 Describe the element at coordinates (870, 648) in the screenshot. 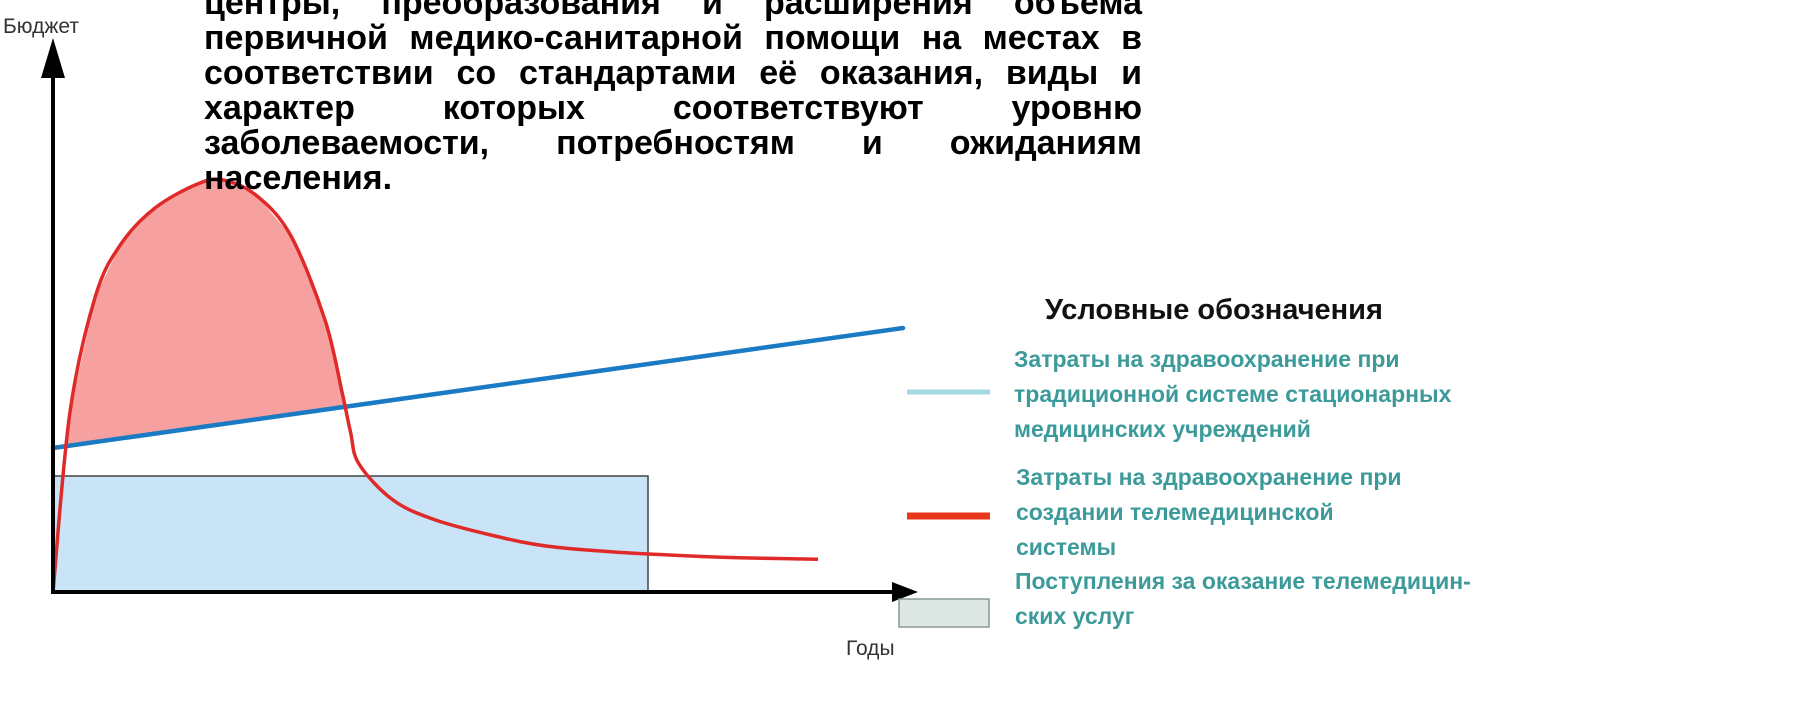

I see `x-axis-label: Годы` at that location.